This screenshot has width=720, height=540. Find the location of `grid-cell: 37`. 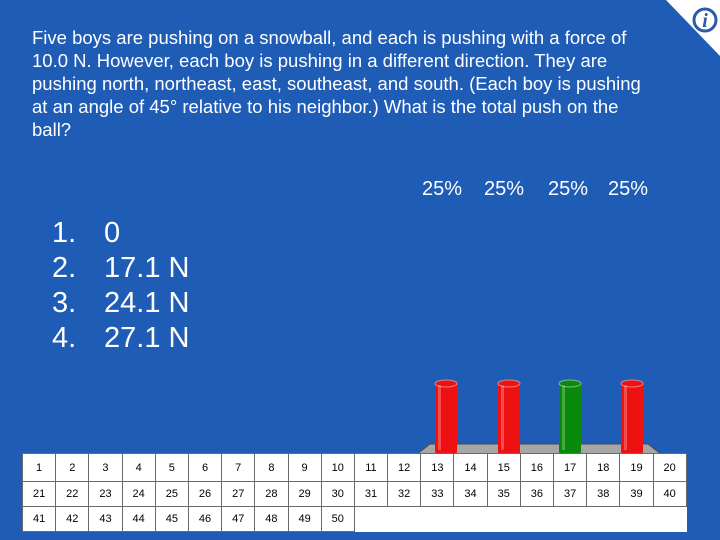

grid-cell: 37 is located at coordinates (570, 494).